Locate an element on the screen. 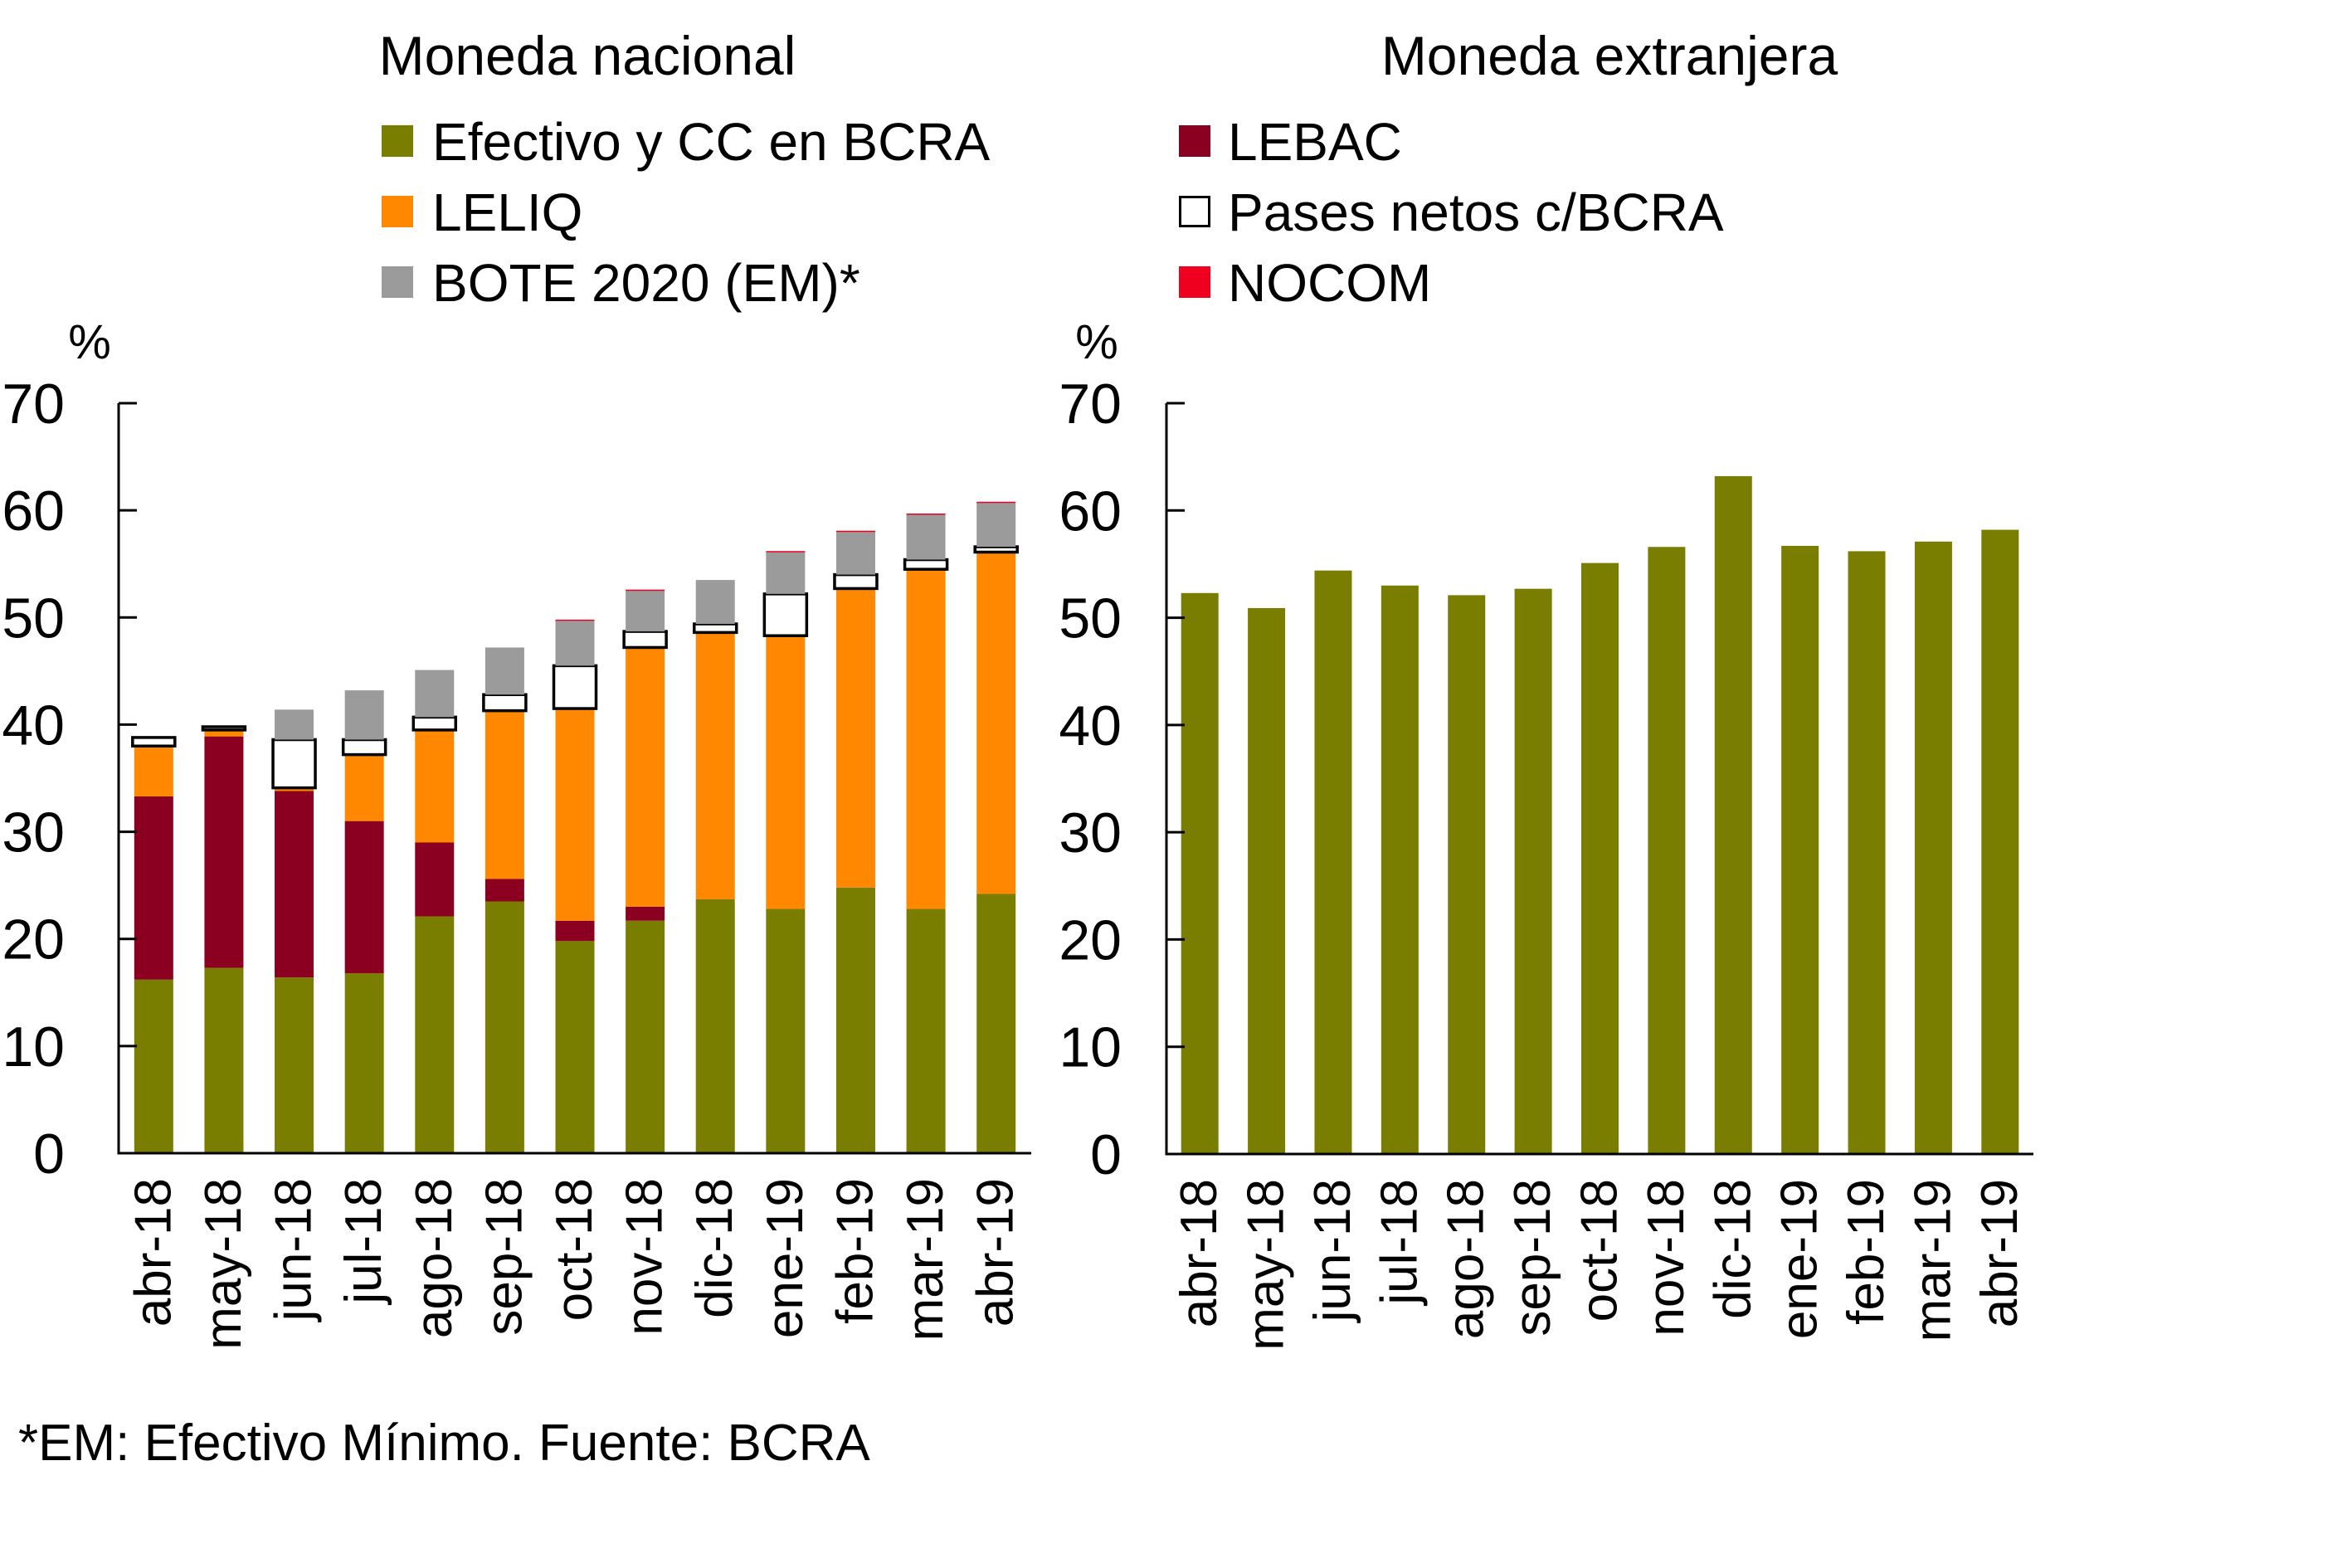 This screenshot has height=1568, width=2352. x-tick-label: abr-19 is located at coordinates (996, 1252).